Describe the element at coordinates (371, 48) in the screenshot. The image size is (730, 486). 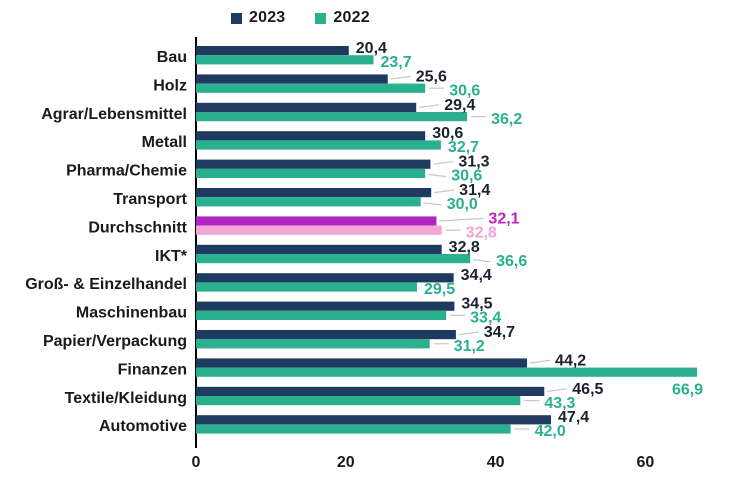
I see `value-label-2023-bau: 20,4` at that location.